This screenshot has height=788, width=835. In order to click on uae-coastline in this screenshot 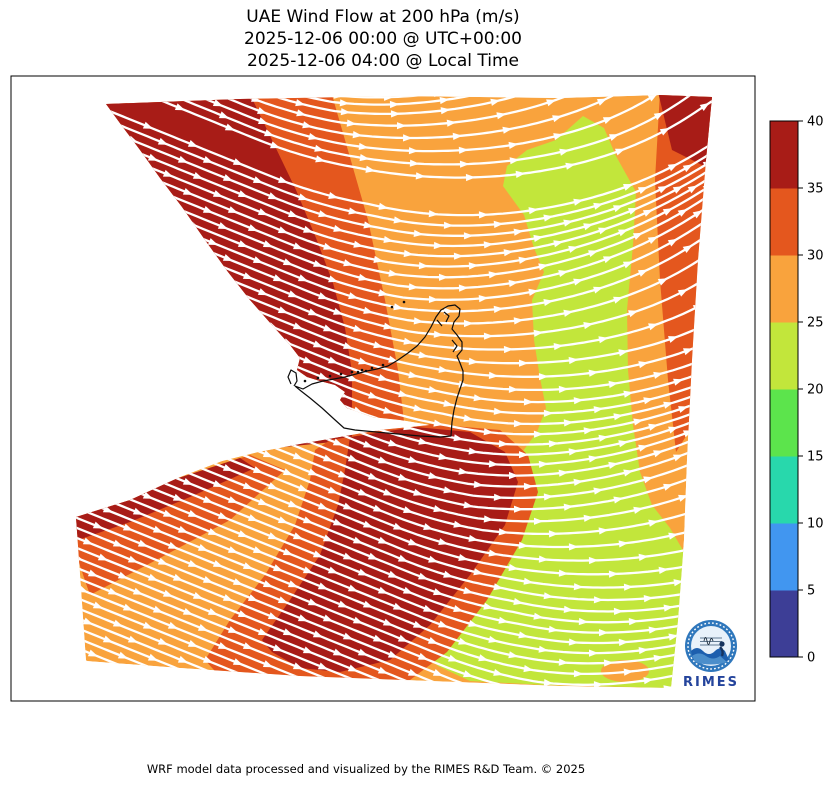, I will do `click(375, 369)`.